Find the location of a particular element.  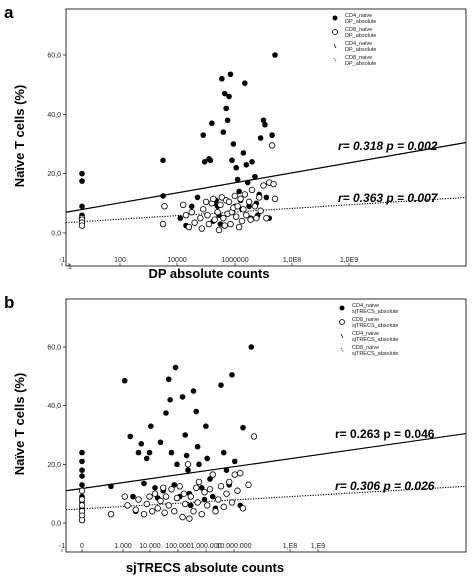

x-tick-label: 100.000 is located at coordinates (177, 546).